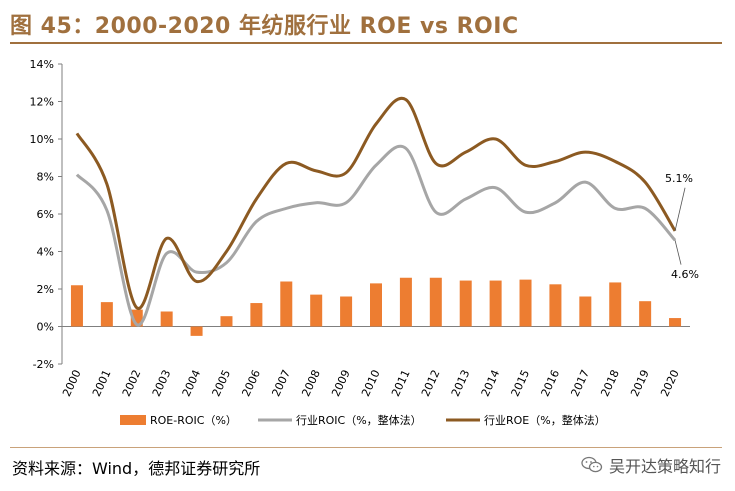 The width and height of the screenshot is (735, 491). What do you see at coordinates (461, 383) in the screenshot?
I see `x-tick-label: 2013` at bounding box center [461, 383].